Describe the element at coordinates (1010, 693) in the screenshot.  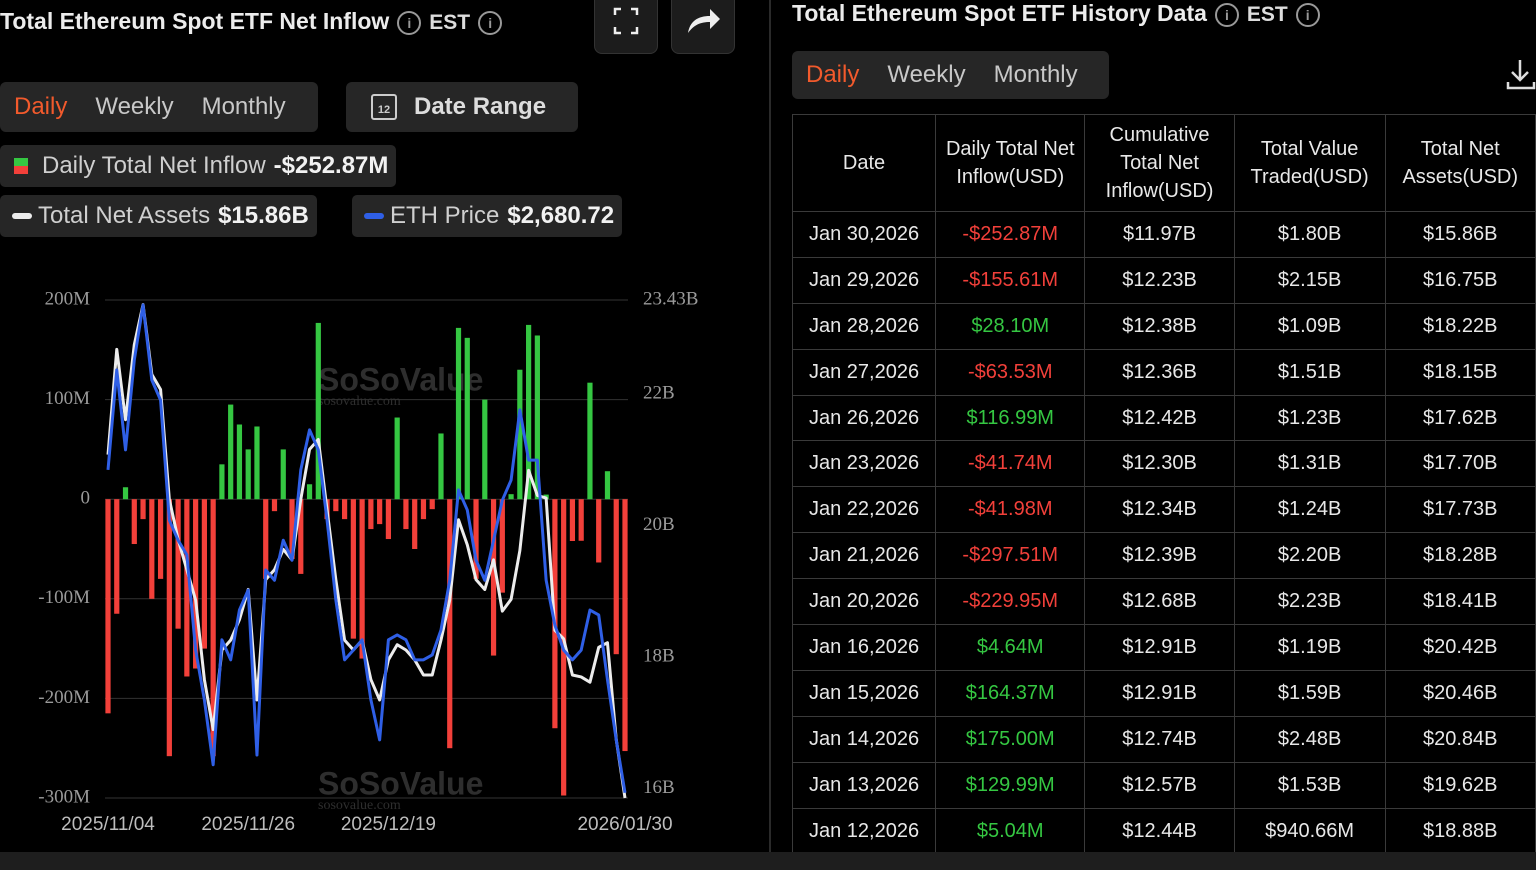
I see `table-cell: $164.37M` at that location.